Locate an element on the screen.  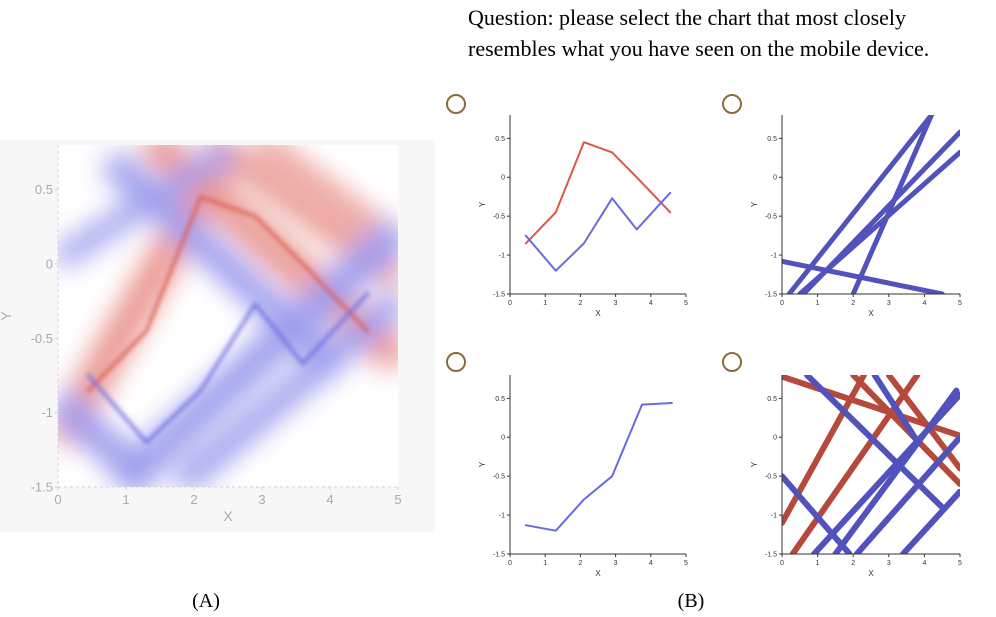
option-1-chart: 0 1 2 3 4 5 -1.5 -1 -0.5 0 0.5 X Y is located at coordinates (583, 216).